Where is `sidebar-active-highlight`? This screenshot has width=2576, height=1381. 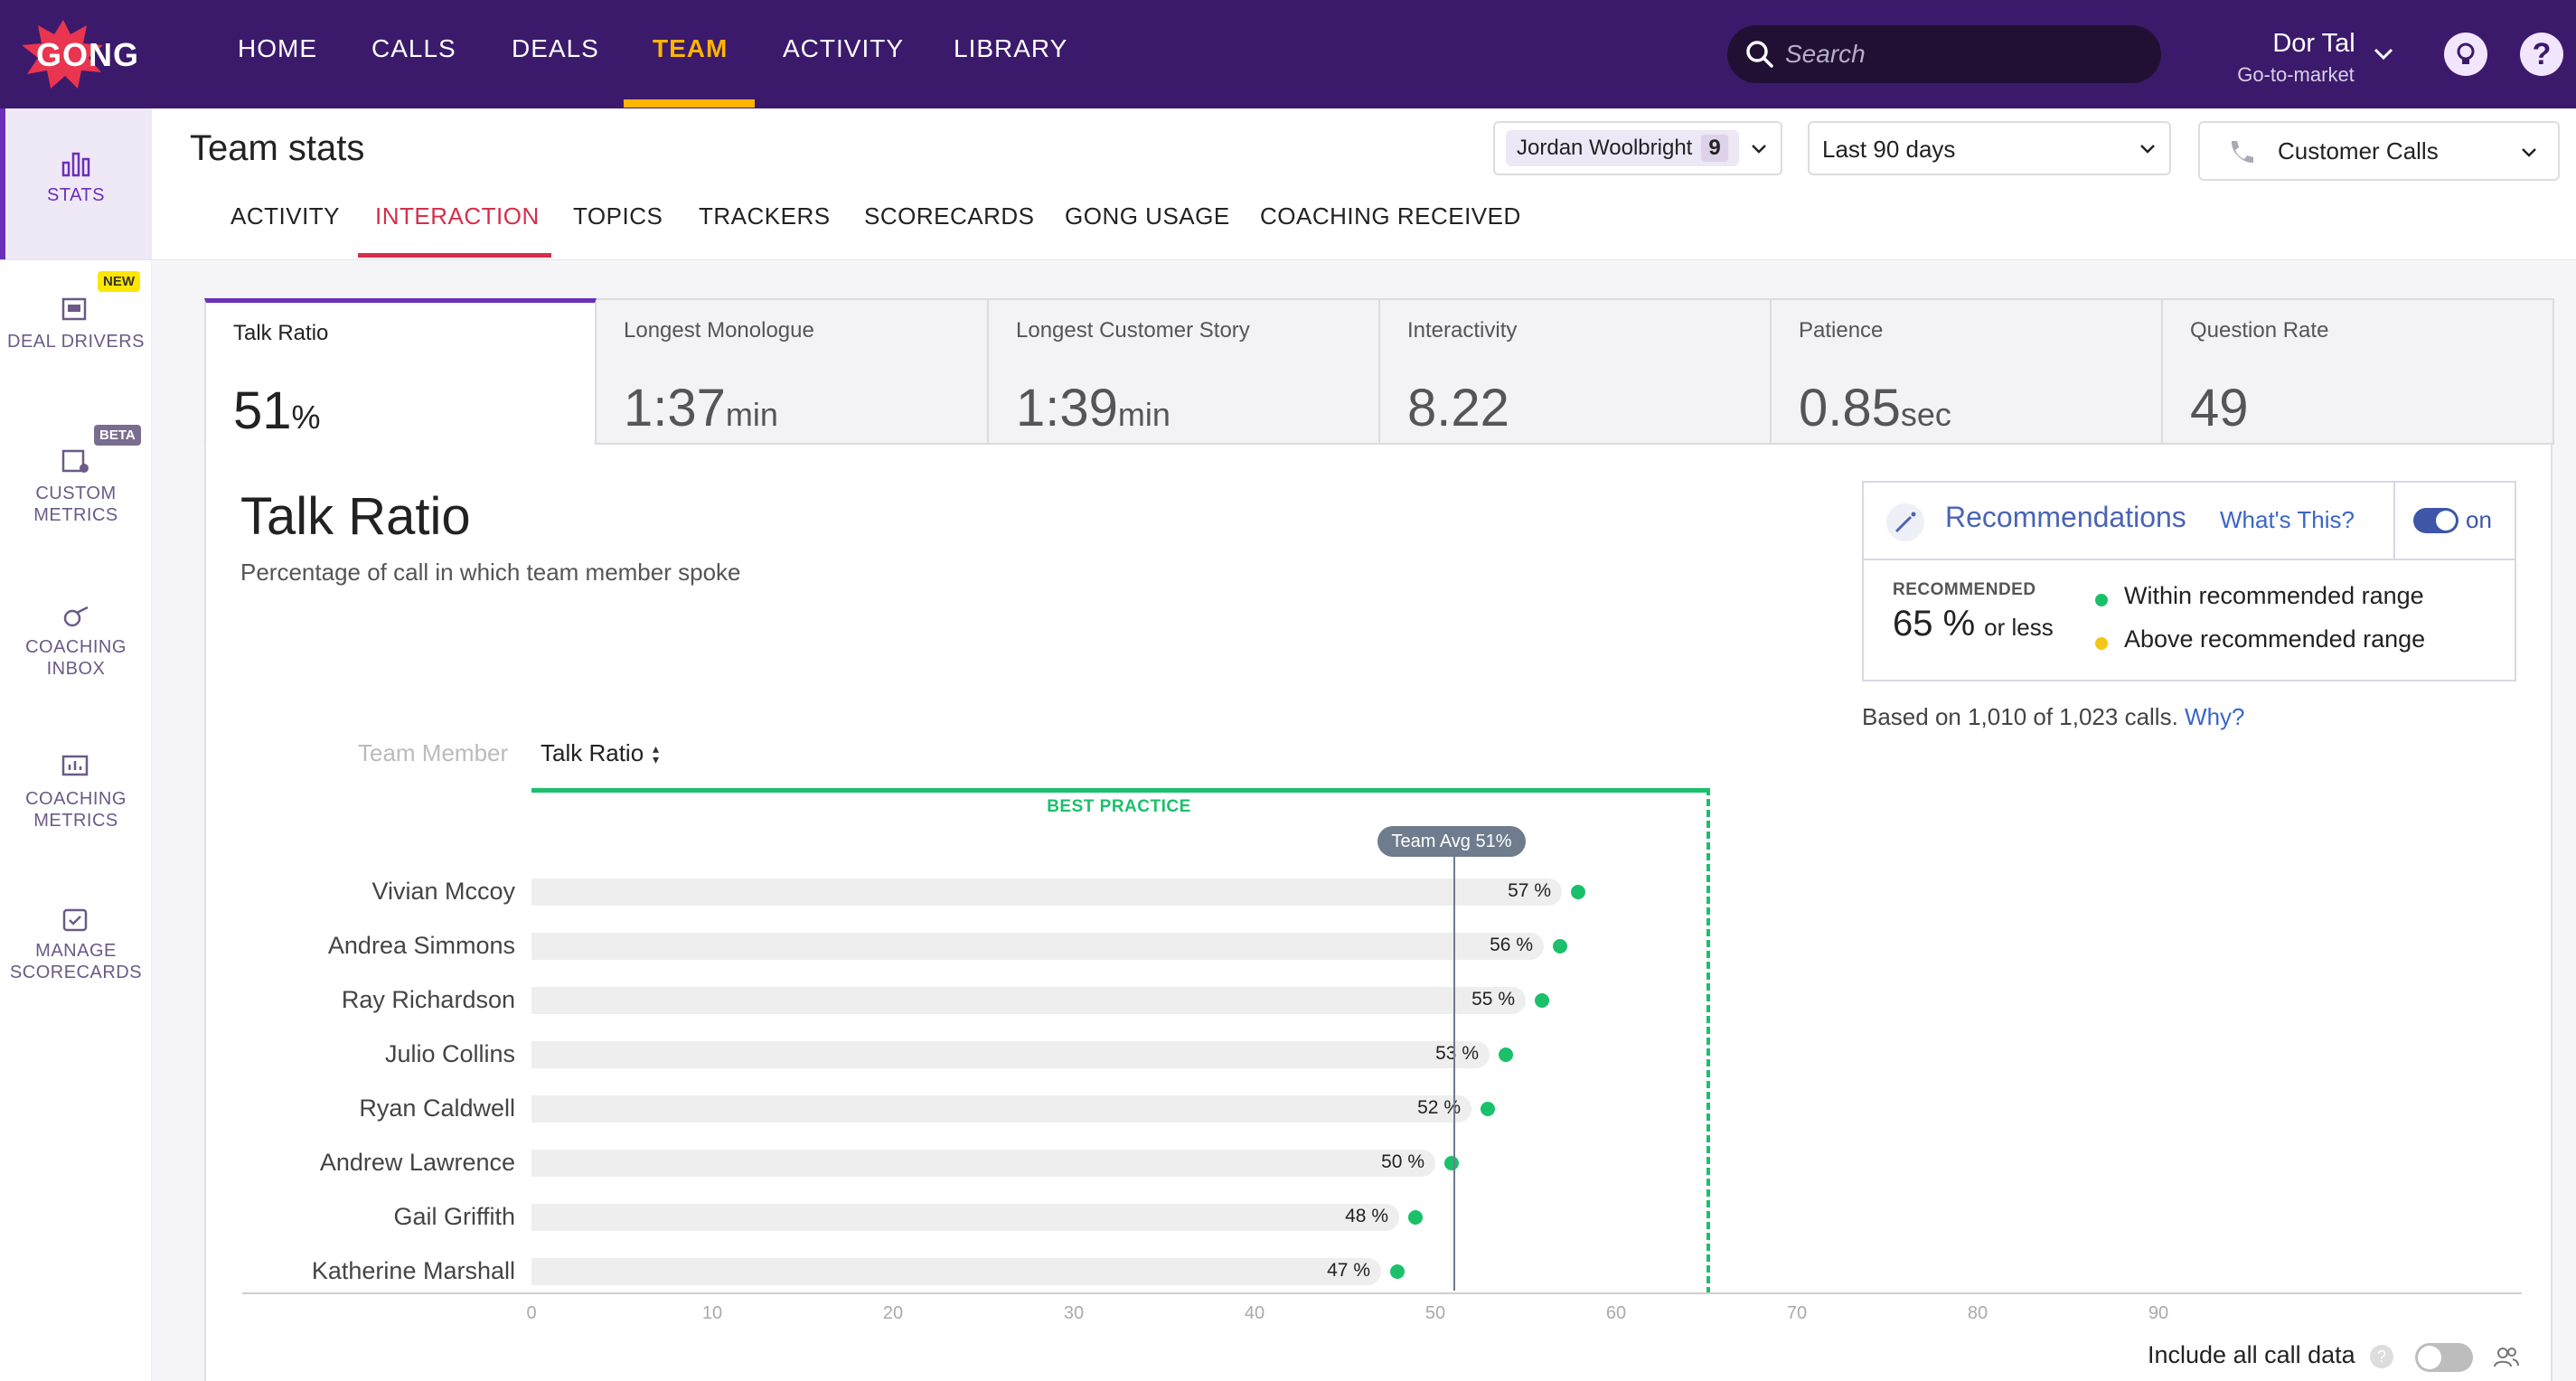 sidebar-active-highlight is located at coordinates (76, 184).